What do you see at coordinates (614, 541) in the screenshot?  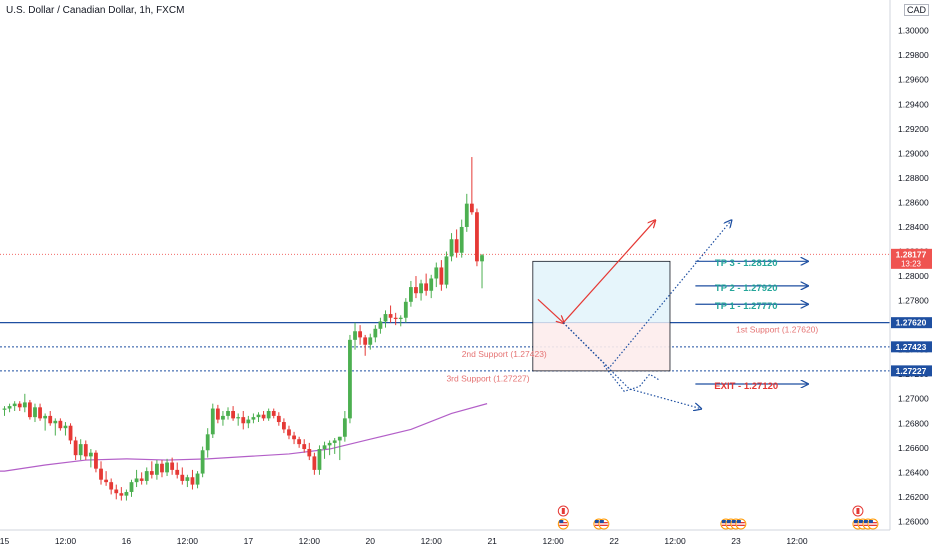 I see `time-tick-label: 22` at bounding box center [614, 541].